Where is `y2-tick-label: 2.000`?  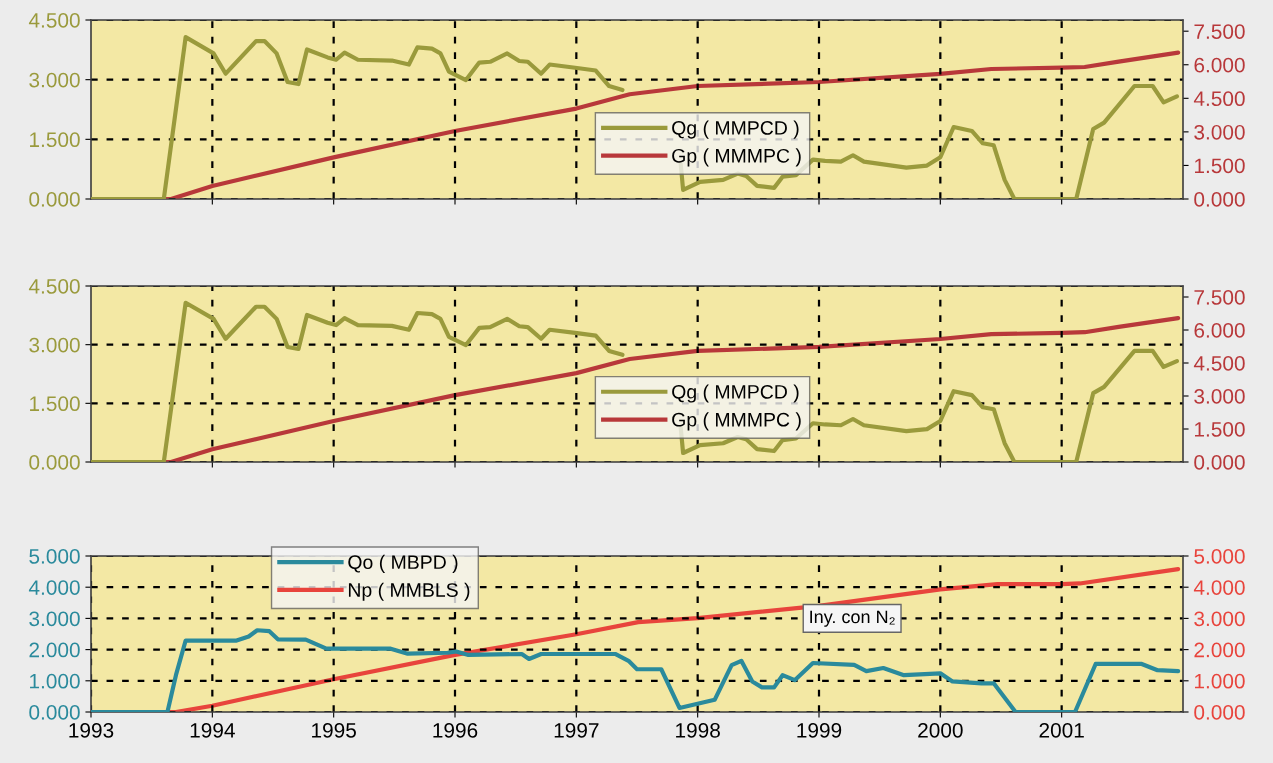
y2-tick-label: 2.000 is located at coordinates (1219, 650).